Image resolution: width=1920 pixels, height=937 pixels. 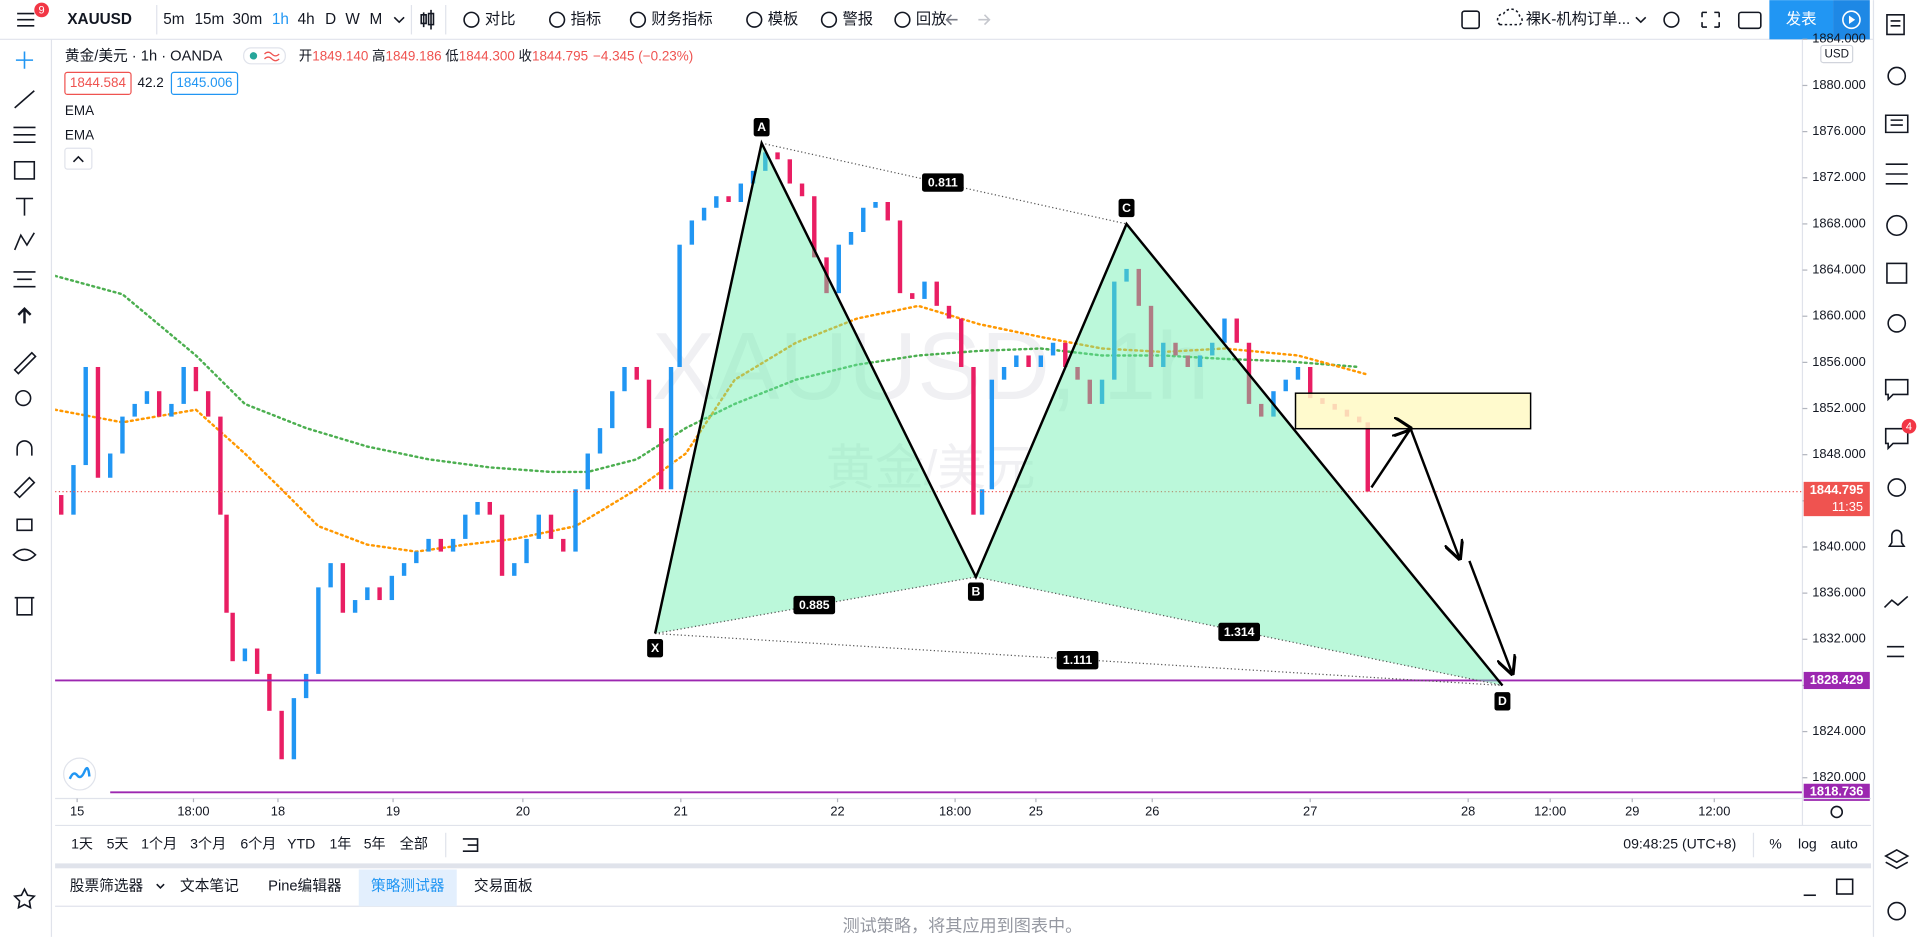 What do you see at coordinates (503, 886) in the screenshot?
I see `panel-tab: 交易面板` at bounding box center [503, 886].